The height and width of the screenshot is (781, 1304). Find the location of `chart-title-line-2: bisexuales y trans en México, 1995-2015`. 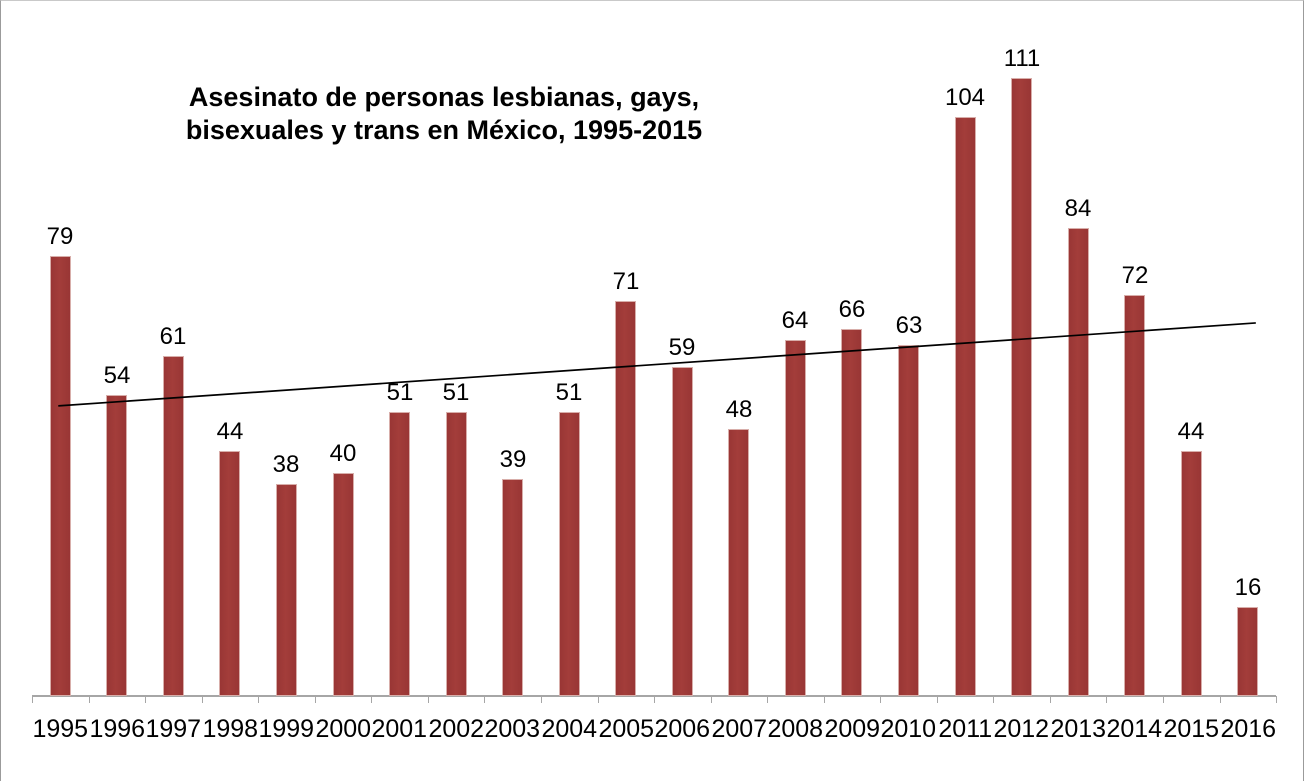

chart-title-line-2: bisexuales y trans en México, 1995-2015 is located at coordinates (444, 130).